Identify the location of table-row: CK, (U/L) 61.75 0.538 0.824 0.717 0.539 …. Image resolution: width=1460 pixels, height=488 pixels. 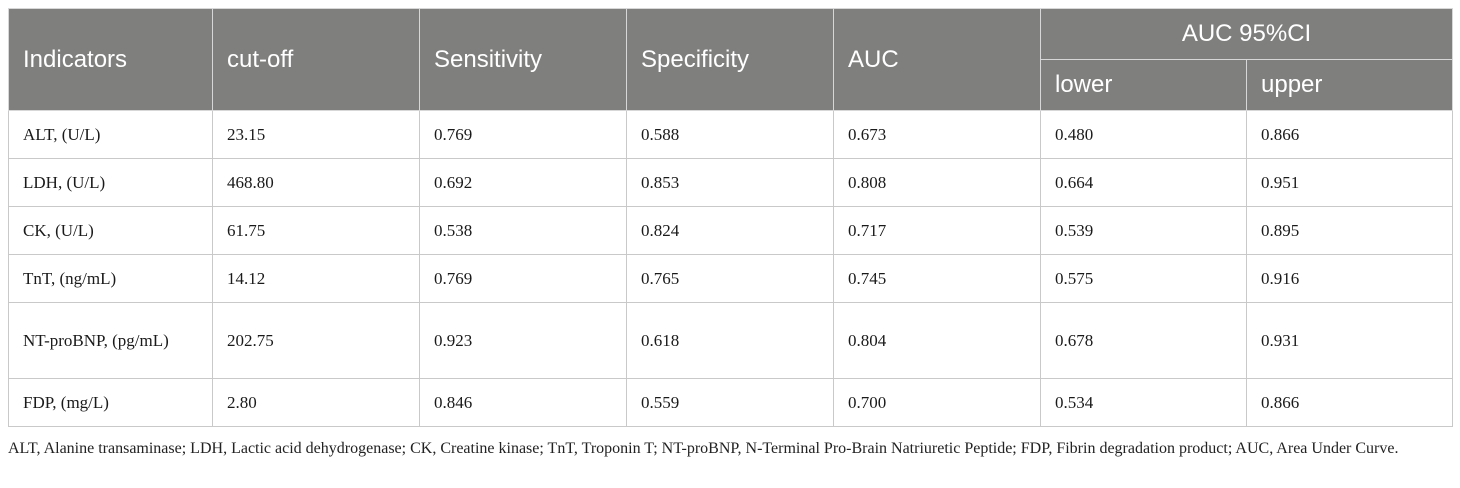
(730, 230).